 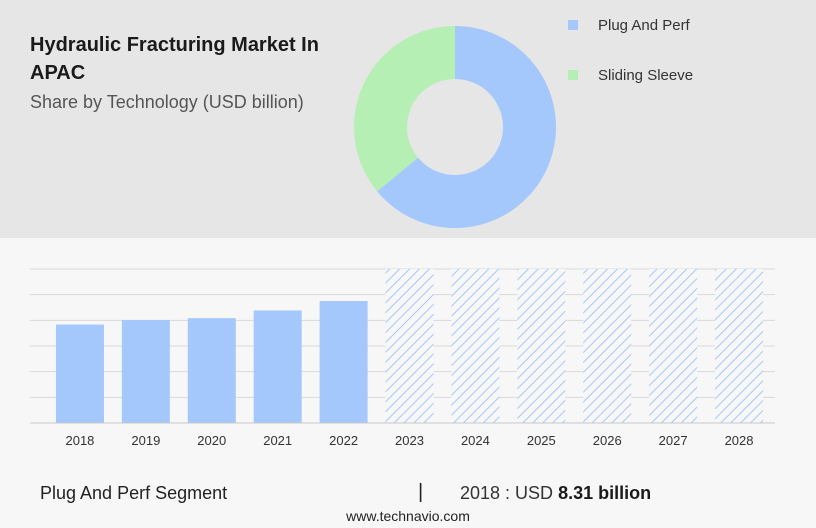 I want to click on bar-2019, so click(x=145, y=371).